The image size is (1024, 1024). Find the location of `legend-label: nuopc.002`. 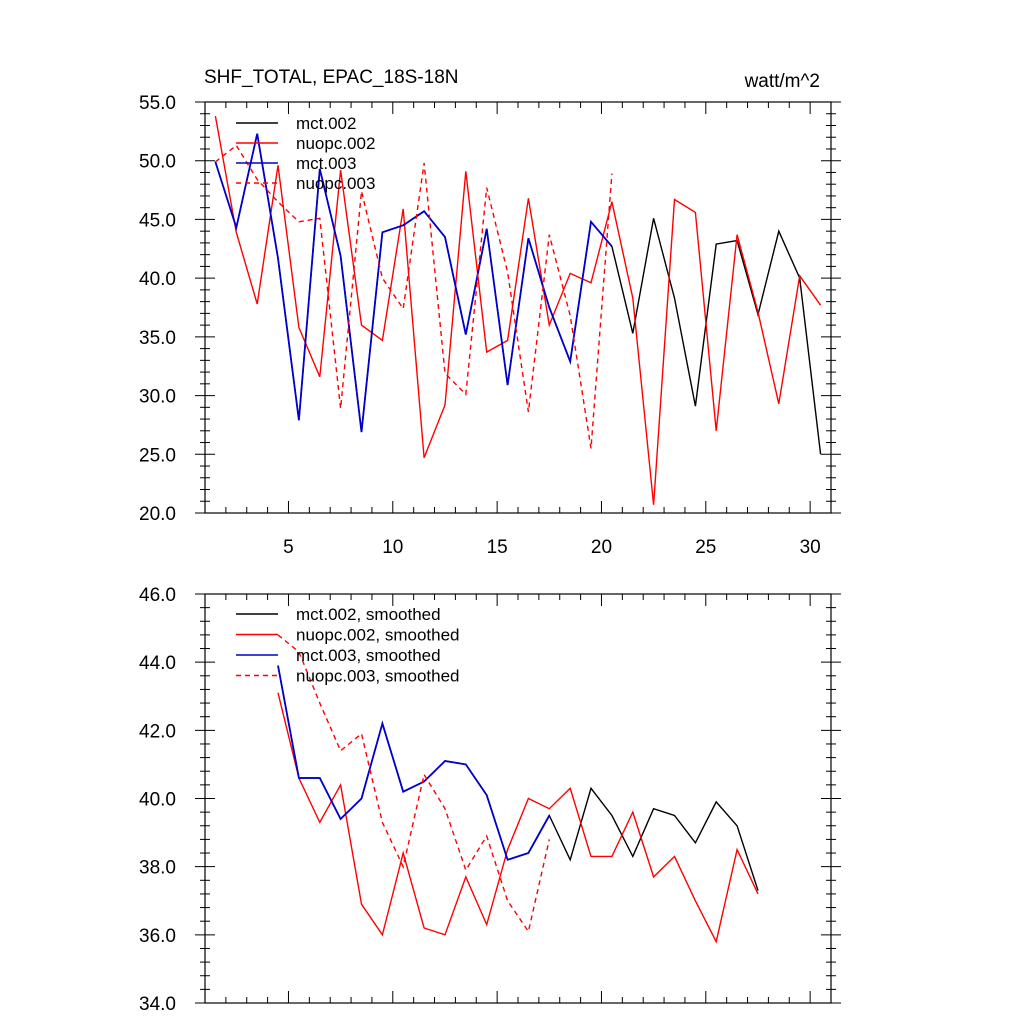

legend-label: nuopc.002 is located at coordinates (335, 143).